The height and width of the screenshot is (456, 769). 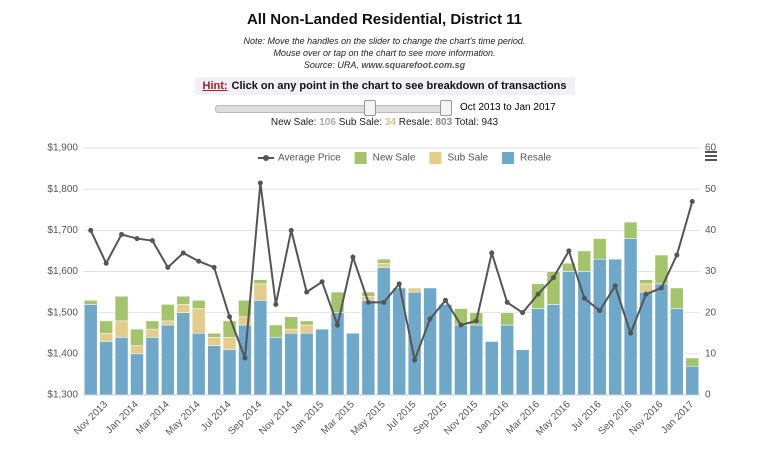 What do you see at coordinates (711, 148) in the screenshot?
I see `y2-tick-label: 60` at bounding box center [711, 148].